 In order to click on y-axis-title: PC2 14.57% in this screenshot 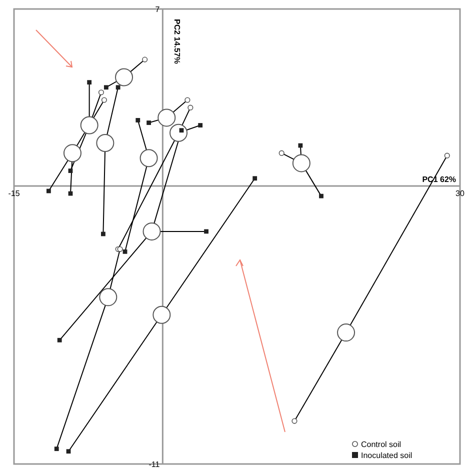, I will do `click(177, 41)`.